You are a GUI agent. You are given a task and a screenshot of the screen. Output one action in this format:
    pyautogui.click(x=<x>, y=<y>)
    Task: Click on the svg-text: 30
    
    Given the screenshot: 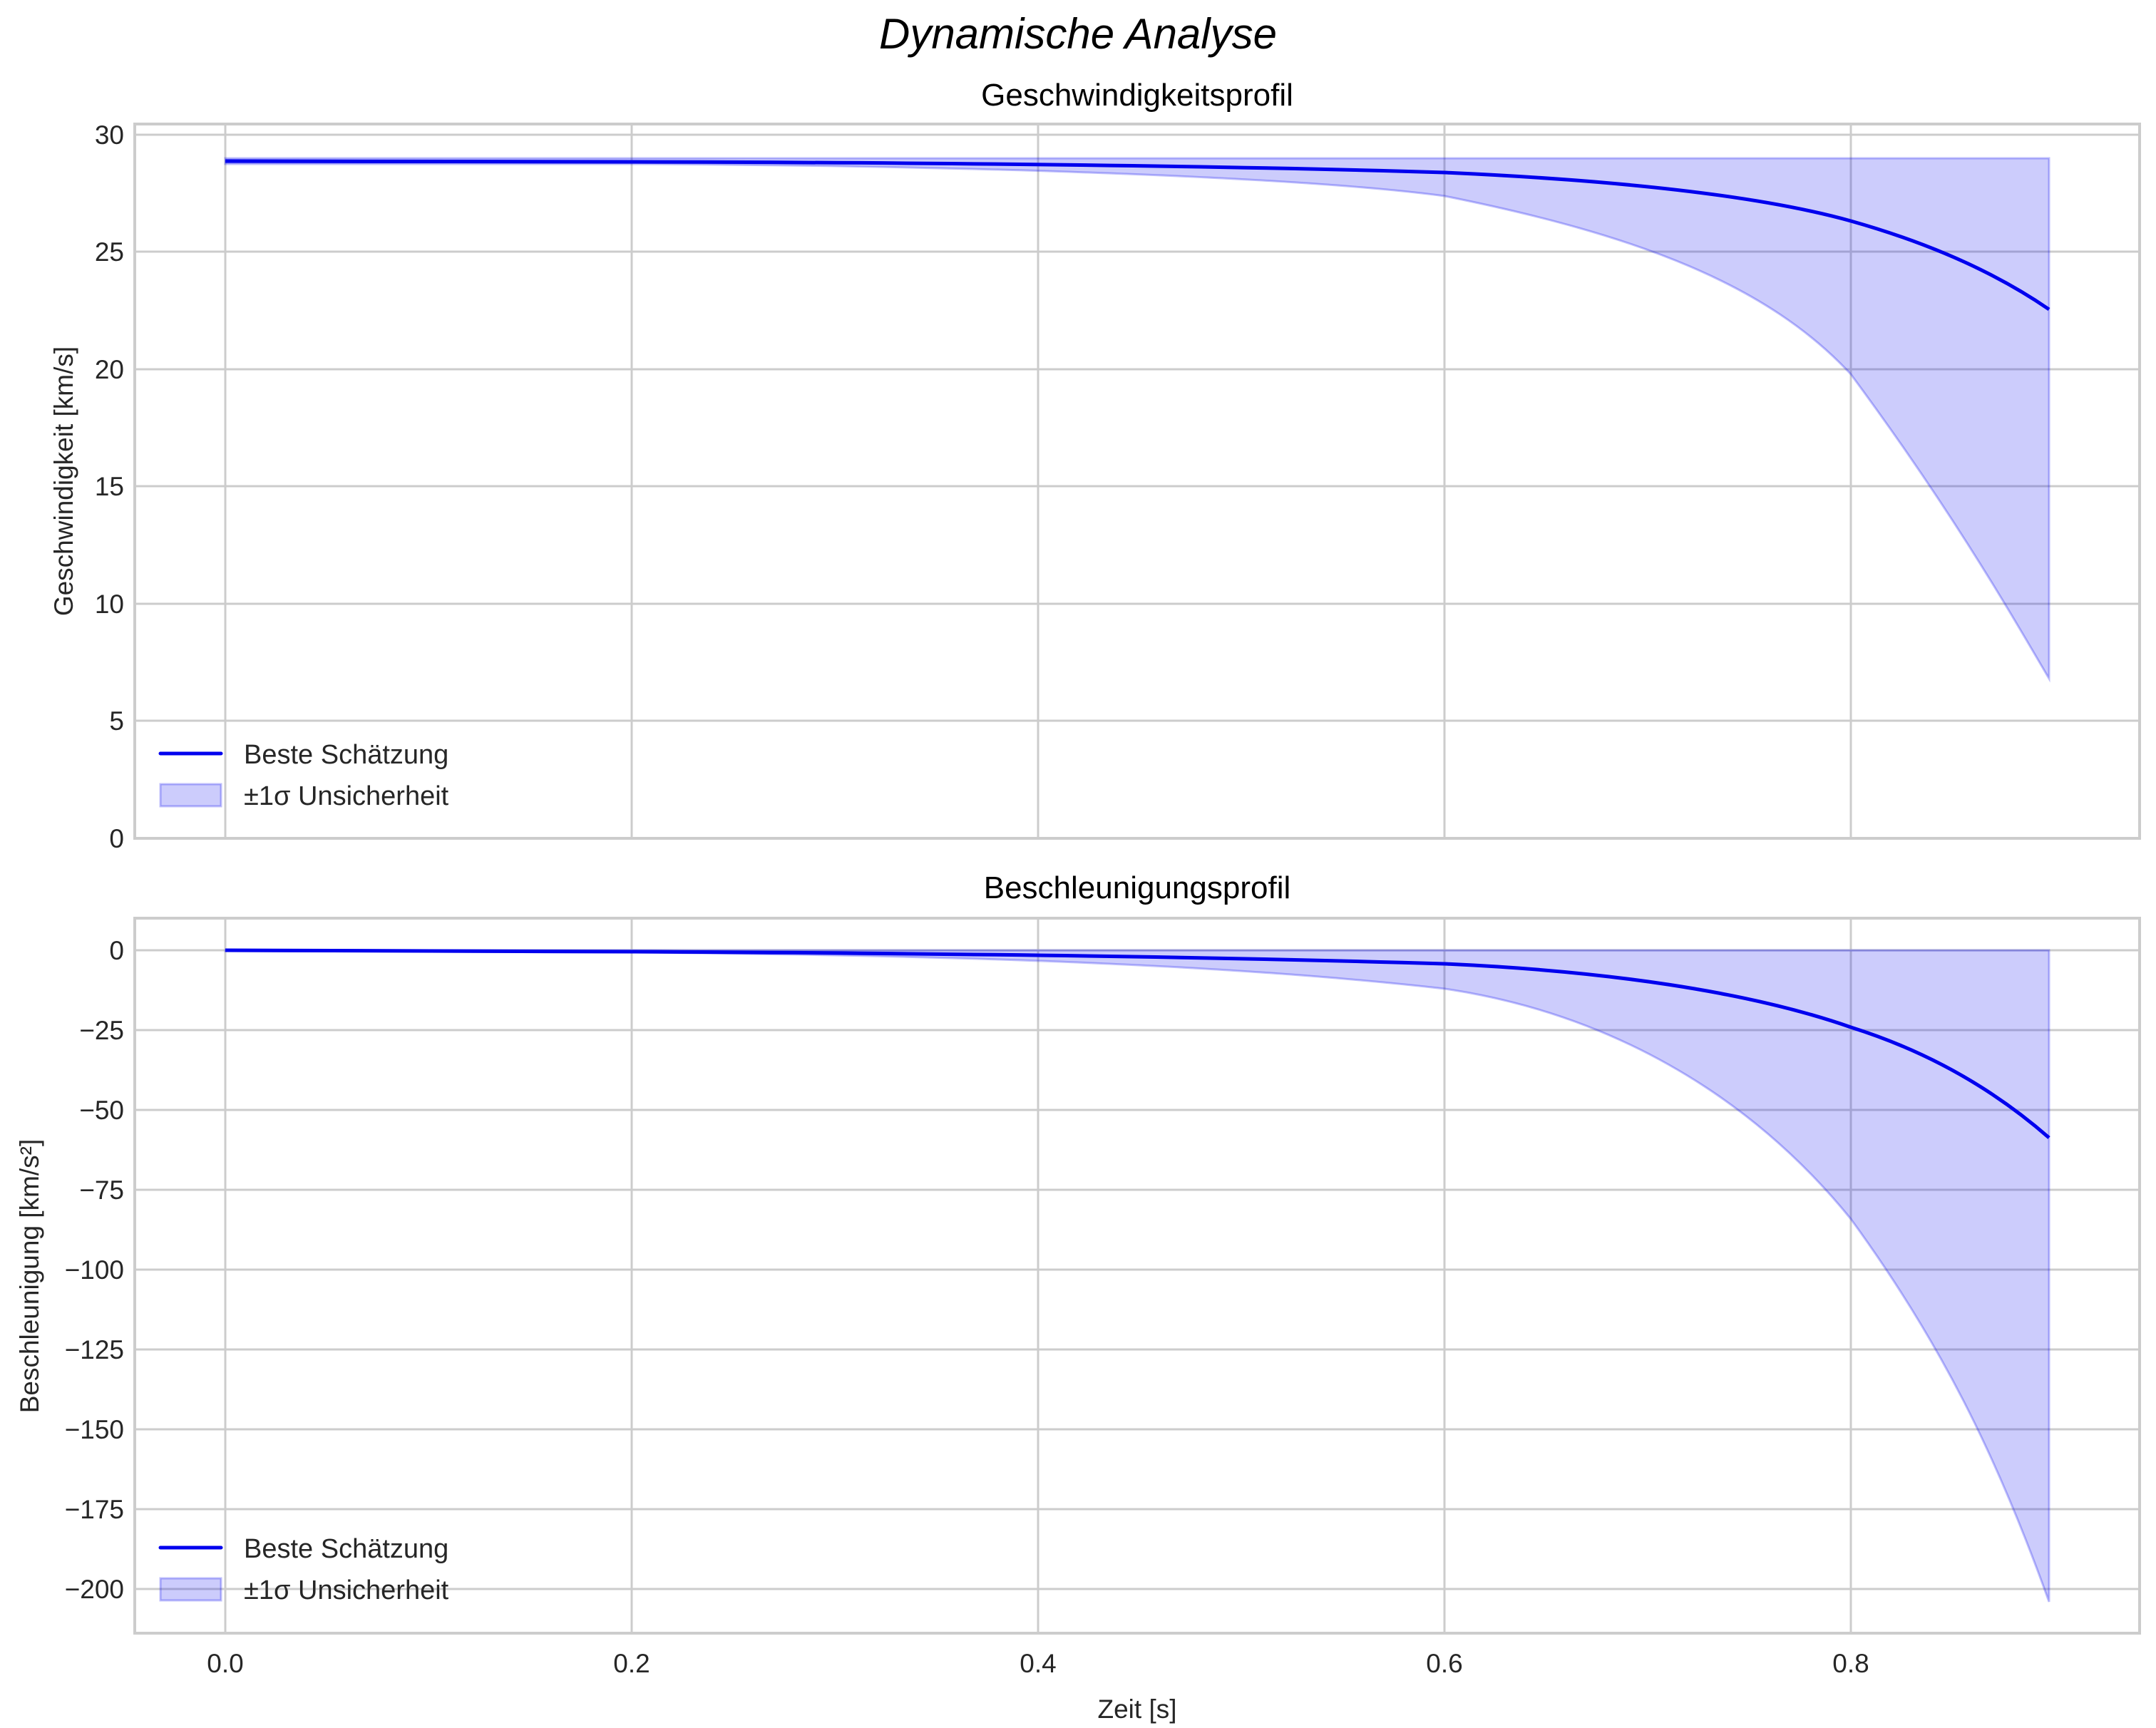 What is the action you would take?
    pyautogui.click(x=109, y=135)
    